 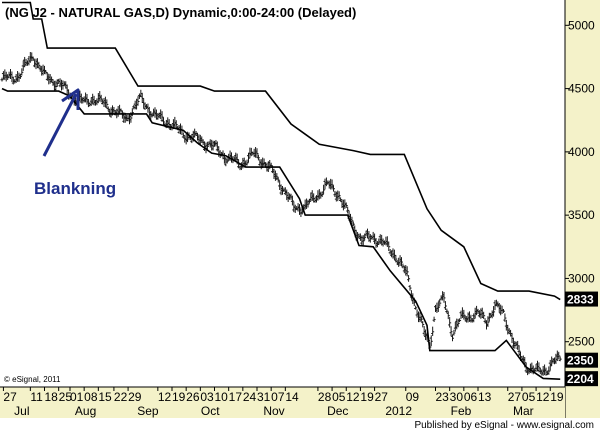 What do you see at coordinates (292, 397) in the screenshot?
I see `x-day-label: 14` at bounding box center [292, 397].